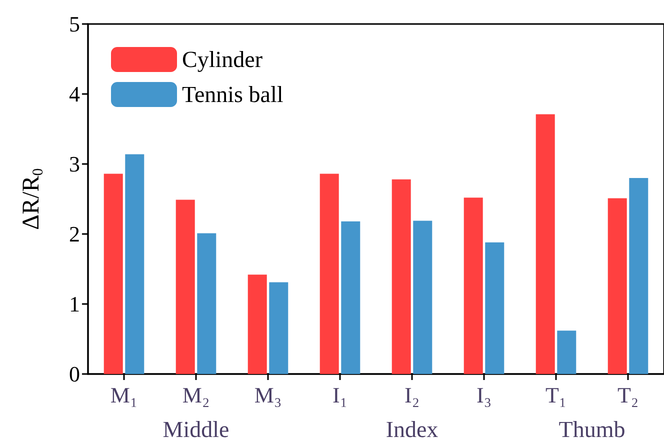  What do you see at coordinates (74, 374) in the screenshot?
I see `y-tick-label: 0` at bounding box center [74, 374].